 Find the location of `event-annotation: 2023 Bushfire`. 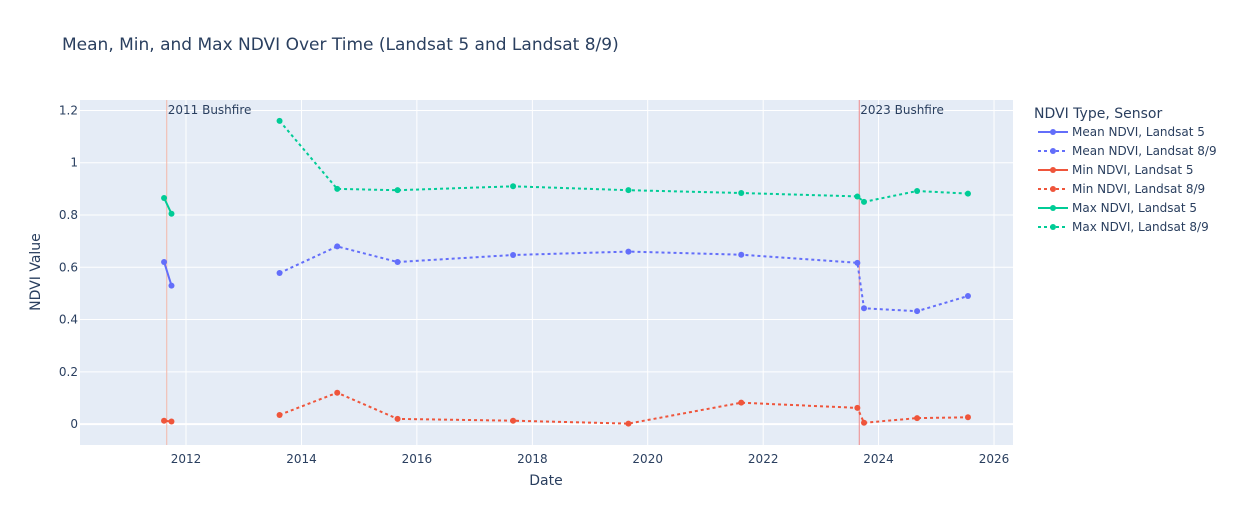

event-annotation: 2023 Bushfire is located at coordinates (902, 110).